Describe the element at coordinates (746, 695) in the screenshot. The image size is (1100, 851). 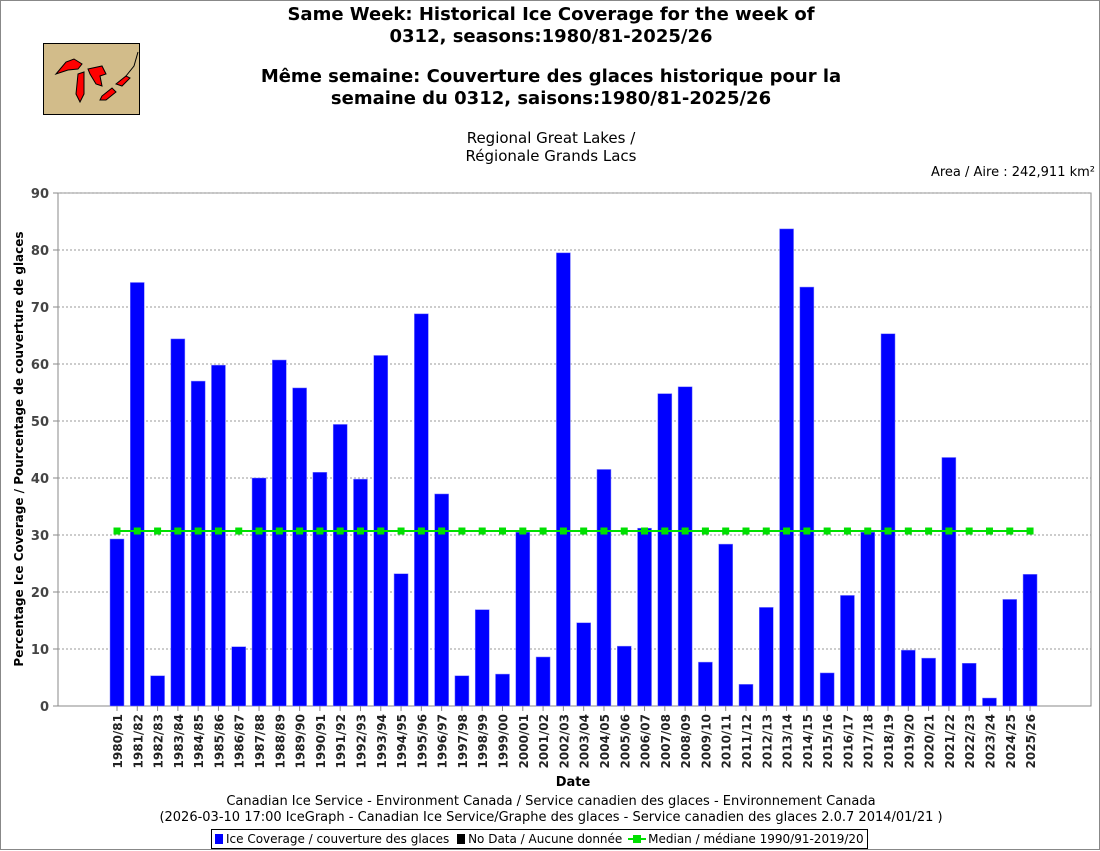
I see `bar-2011/12` at that location.